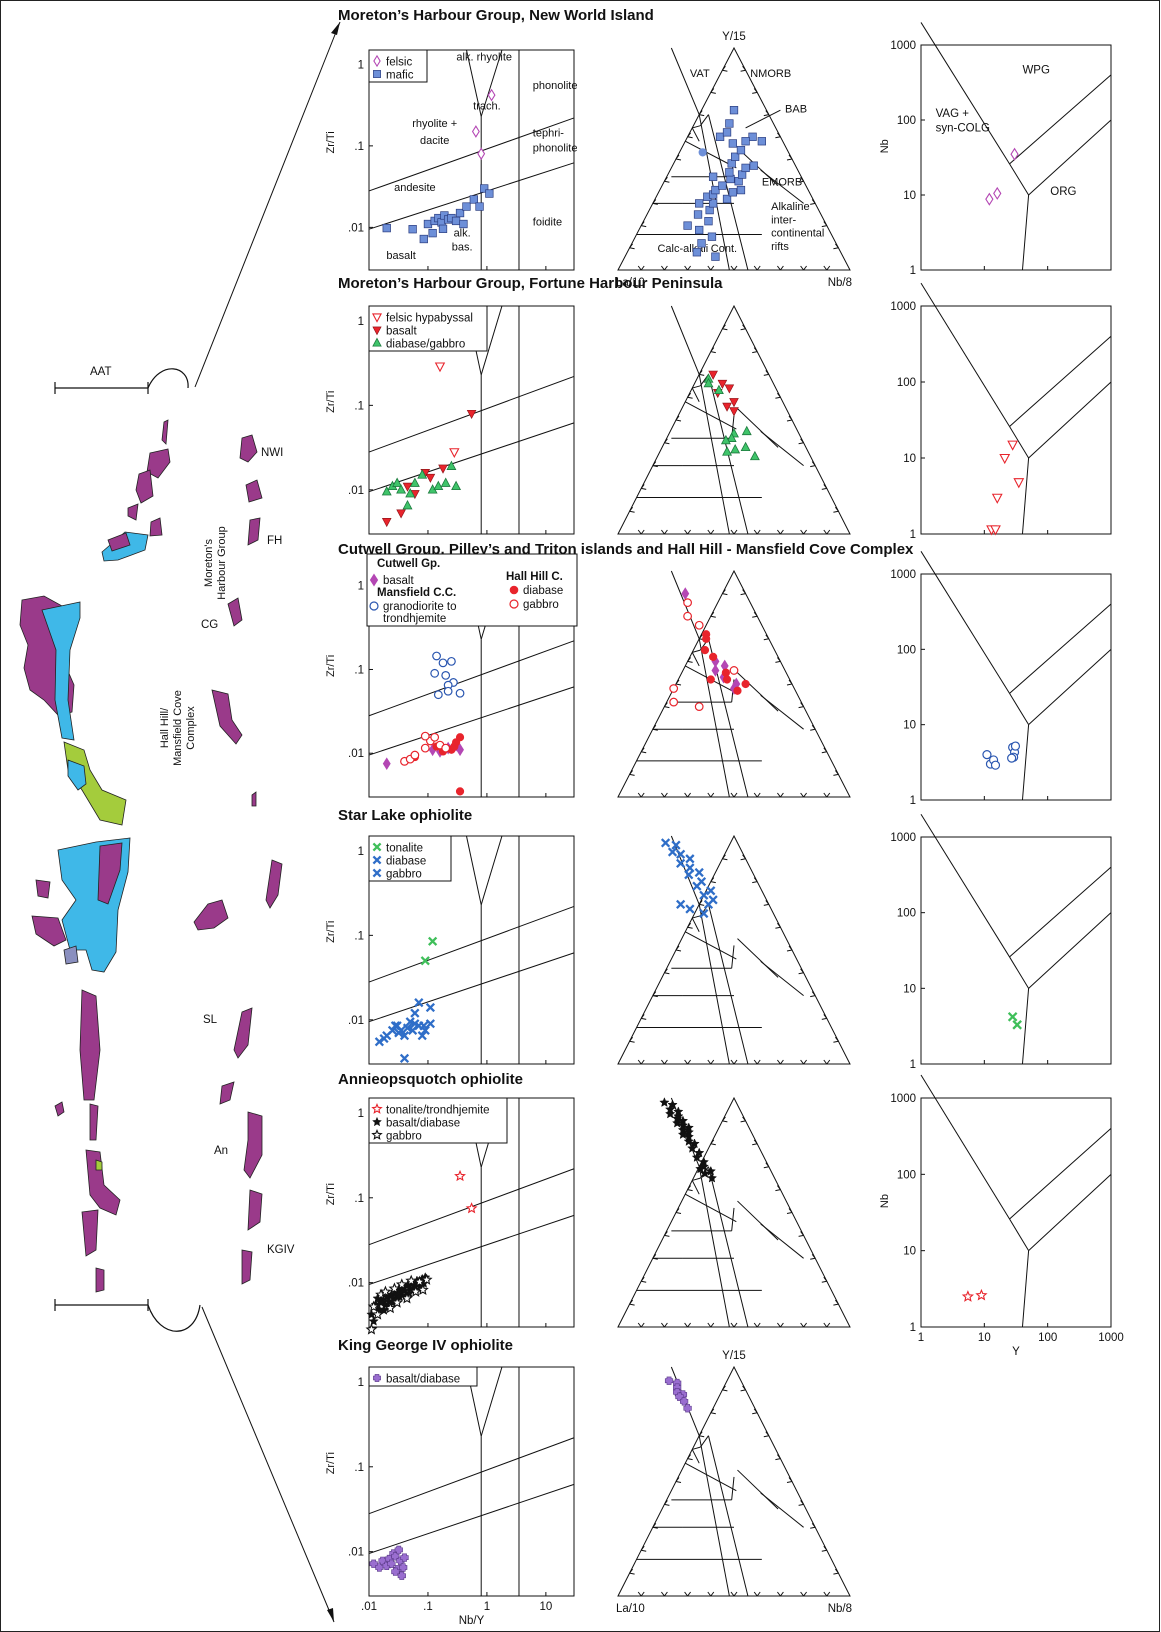 This screenshot has height=1632, width=1161. I want to click on map-label-fh: FH, so click(274, 541).